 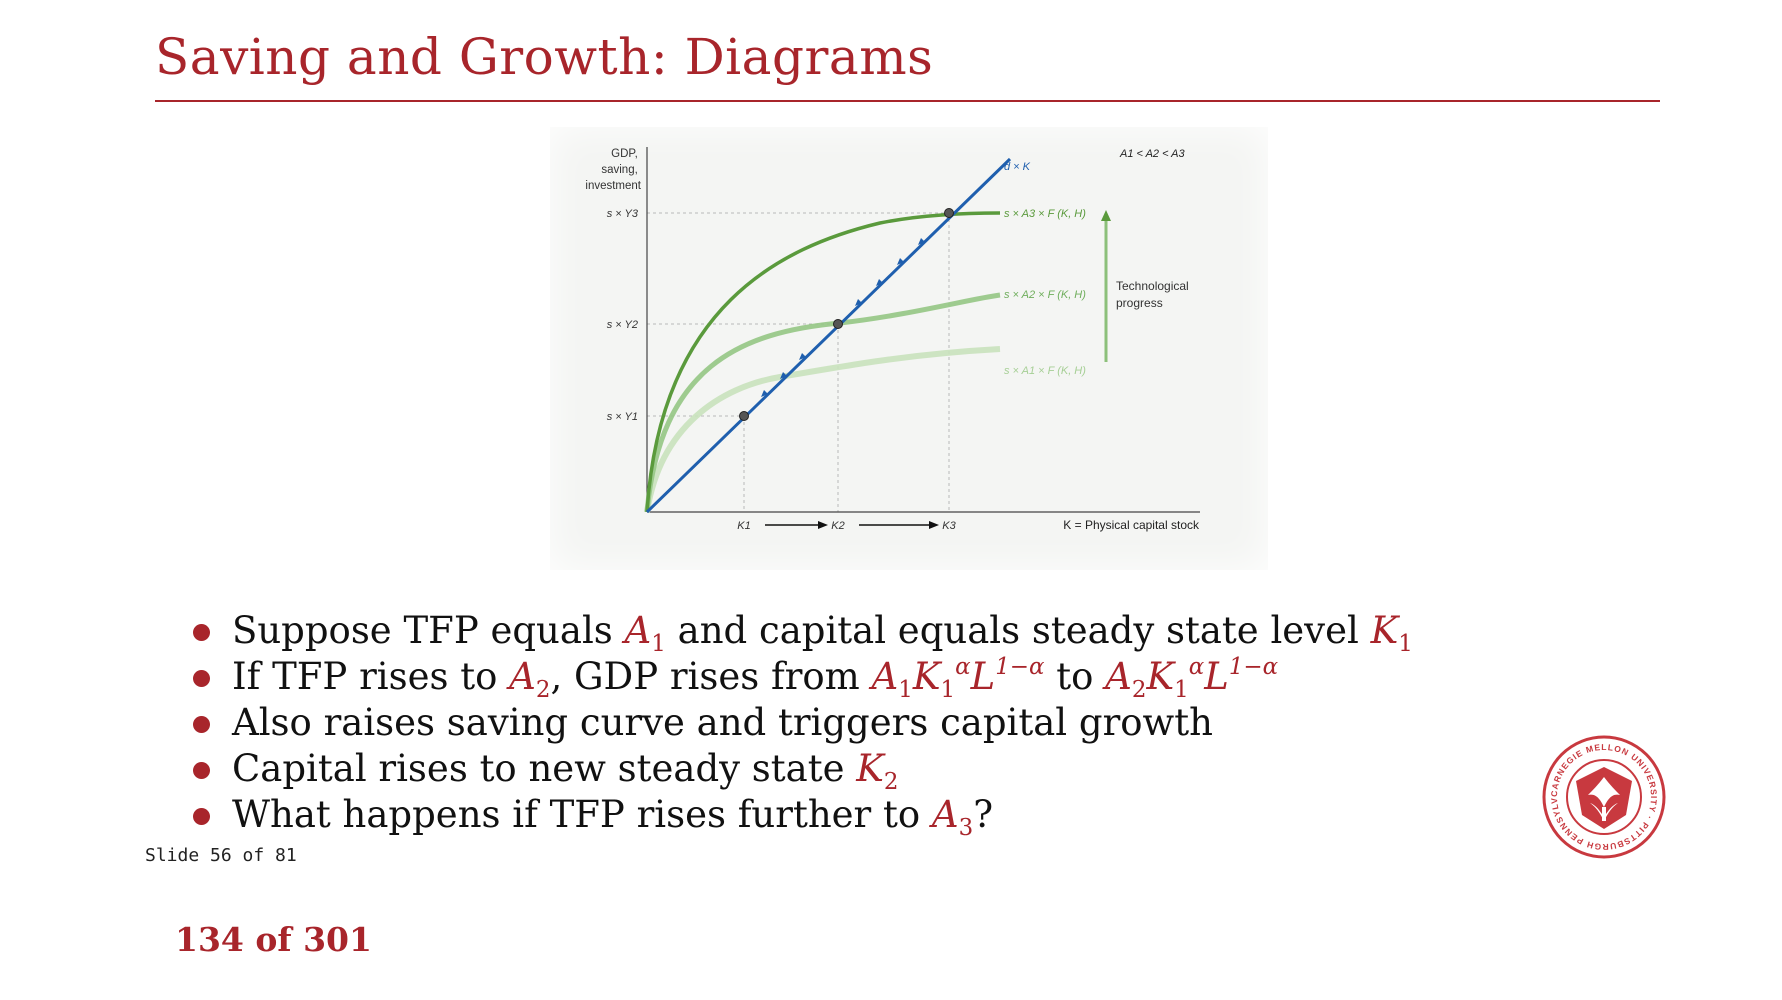 What do you see at coordinates (822, 429) in the screenshot?
I see `saving-curve-a1` at bounding box center [822, 429].